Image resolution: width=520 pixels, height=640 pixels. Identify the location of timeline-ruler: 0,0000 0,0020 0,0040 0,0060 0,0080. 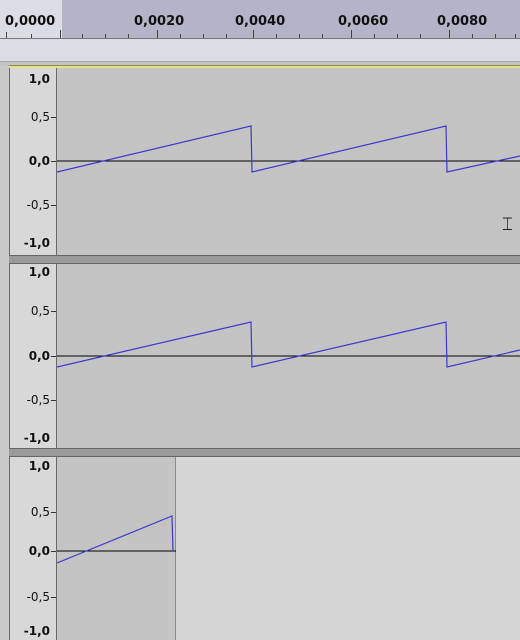
(260, 19).